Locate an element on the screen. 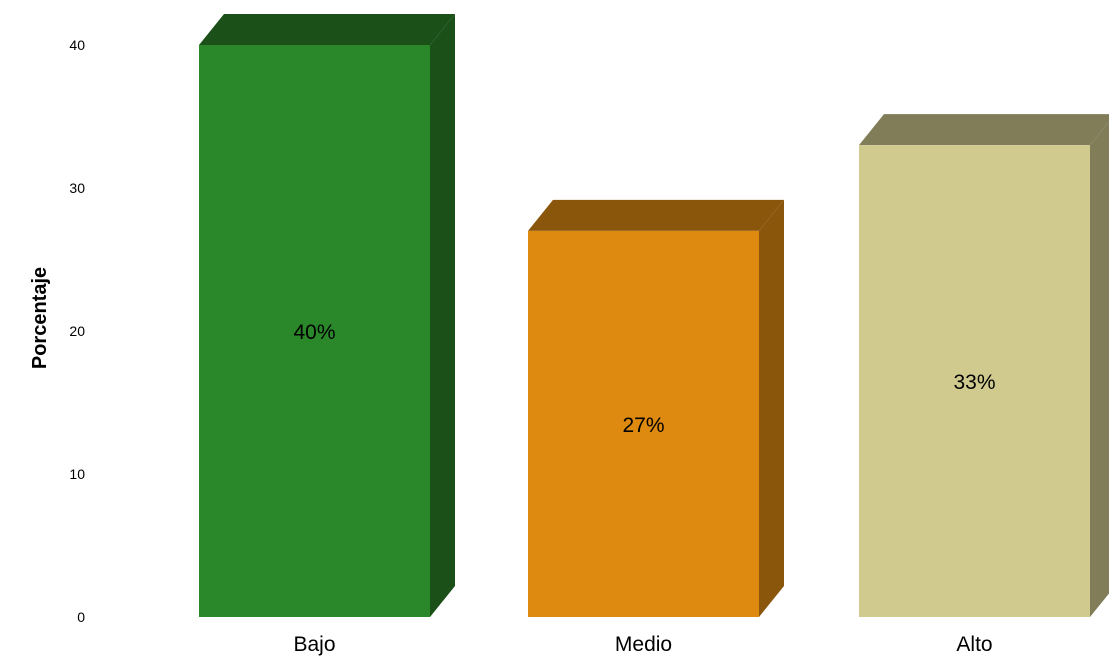  x-axis-categories: Bajo Medio Alto is located at coordinates (642, 644).